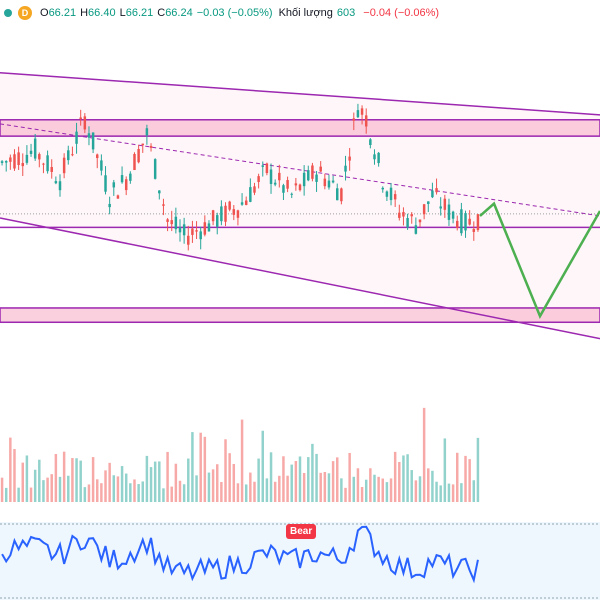  Describe the element at coordinates (62, 13) in the screenshot. I see `open-number: 66.21` at that location.